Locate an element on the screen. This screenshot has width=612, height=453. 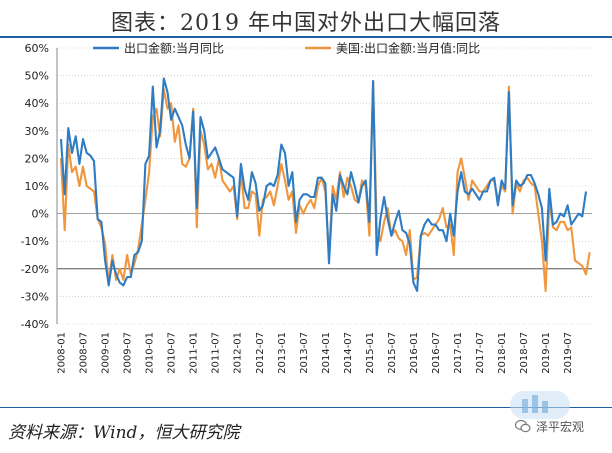
y-tick-label: 30% is located at coordinates (37, 131).